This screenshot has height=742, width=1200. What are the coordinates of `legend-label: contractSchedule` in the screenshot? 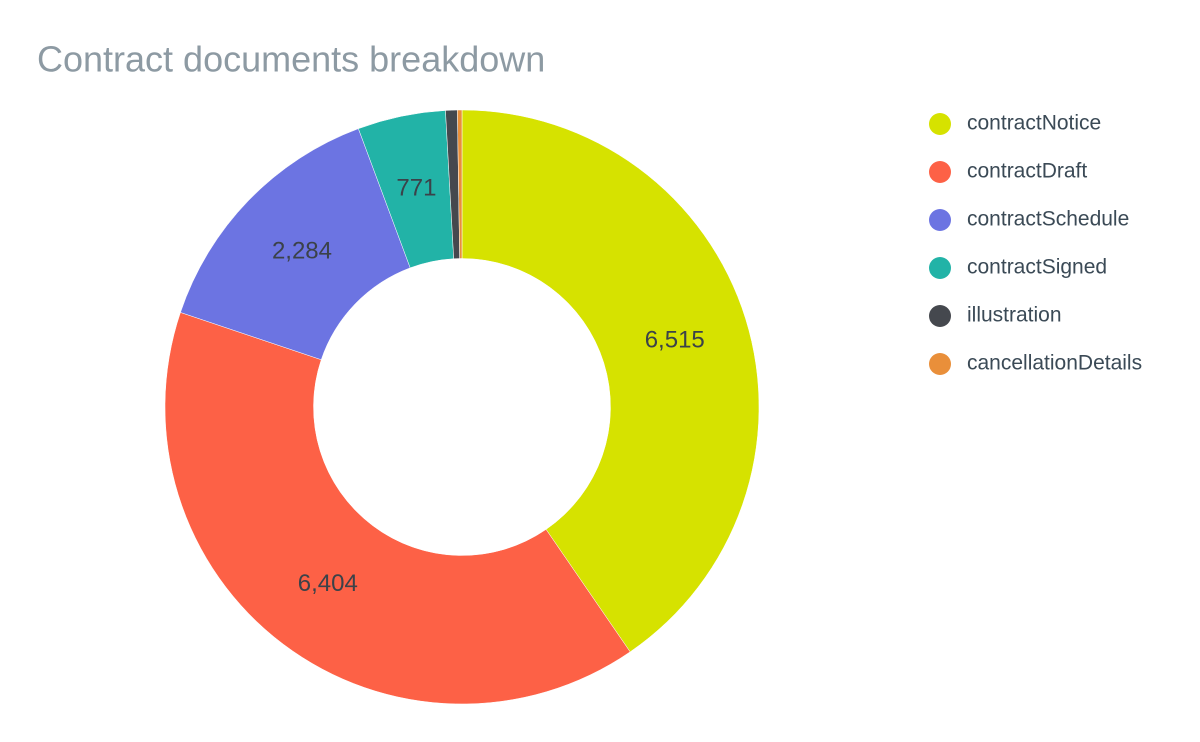 It's located at (1048, 219).